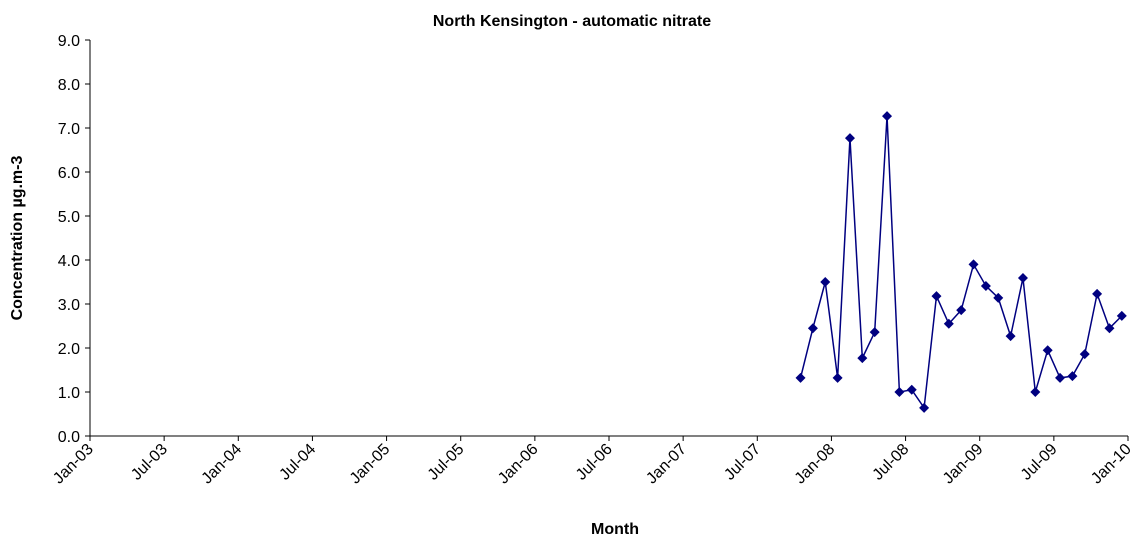 The image size is (1144, 541). Describe the element at coordinates (69, 173) in the screenshot. I see `y-tick-label: 6.0` at that location.